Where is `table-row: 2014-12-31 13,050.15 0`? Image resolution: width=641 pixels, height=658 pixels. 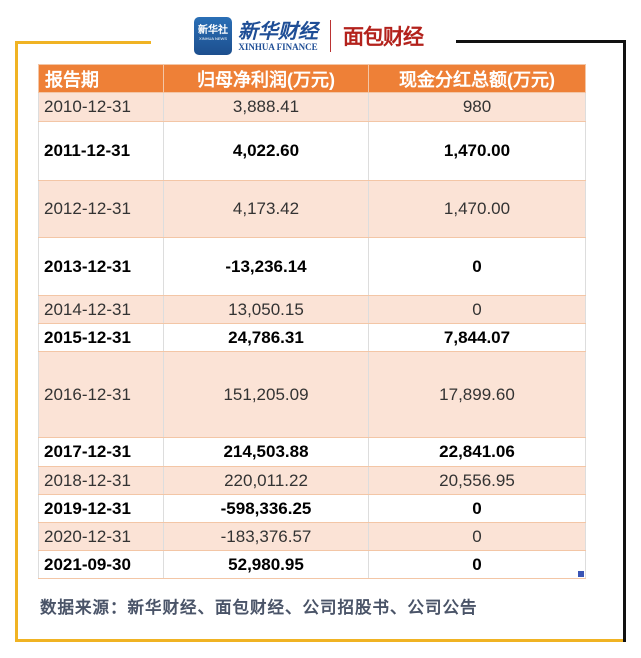 table-row: 2014-12-31 13,050.15 0 is located at coordinates (312, 309).